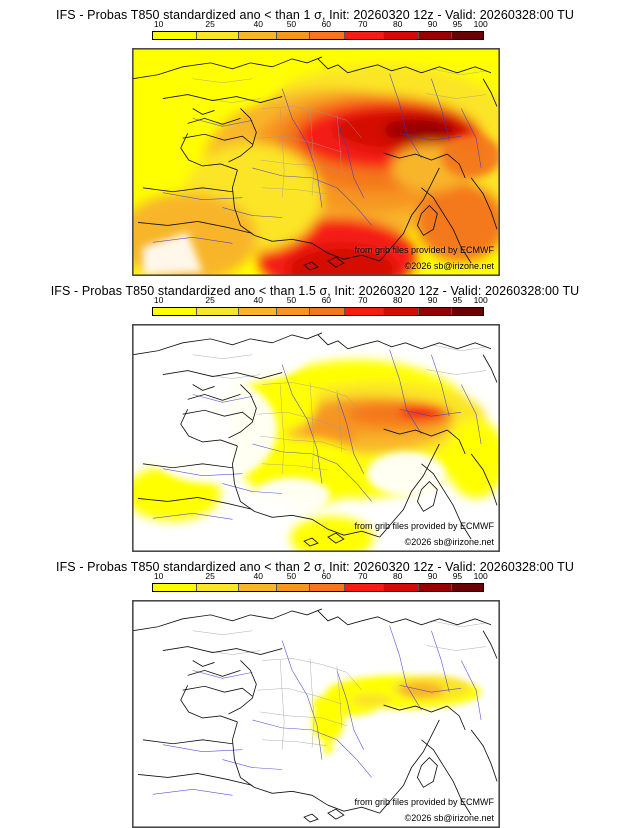  I want to click on admin-borders, so click(340, 409).